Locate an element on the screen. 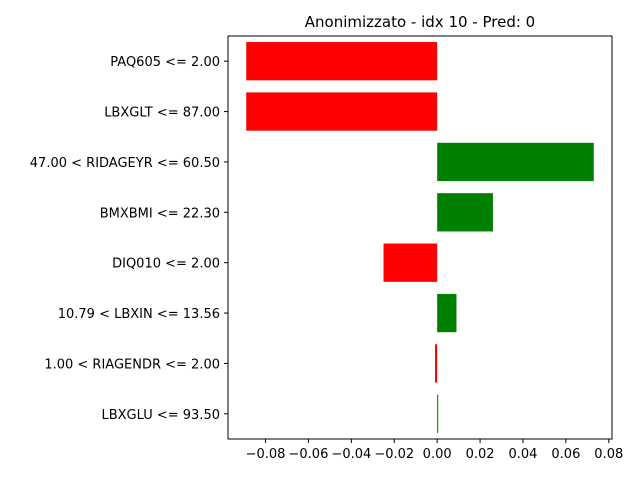 Image resolution: width=640 pixels, height=480 pixels. x-ticks: −0.08 −0.06 −0.04 −0.02 0.00 0.02 0.04 0.06 0.08 is located at coordinates (434, 450).